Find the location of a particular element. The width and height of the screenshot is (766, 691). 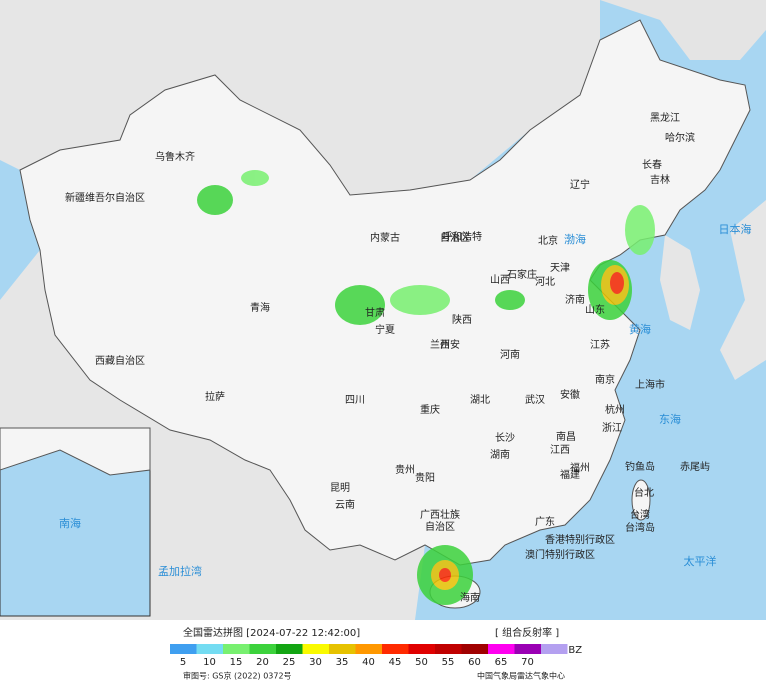

legend-product: [ 组合反射率 ] is located at coordinates (527, 632).